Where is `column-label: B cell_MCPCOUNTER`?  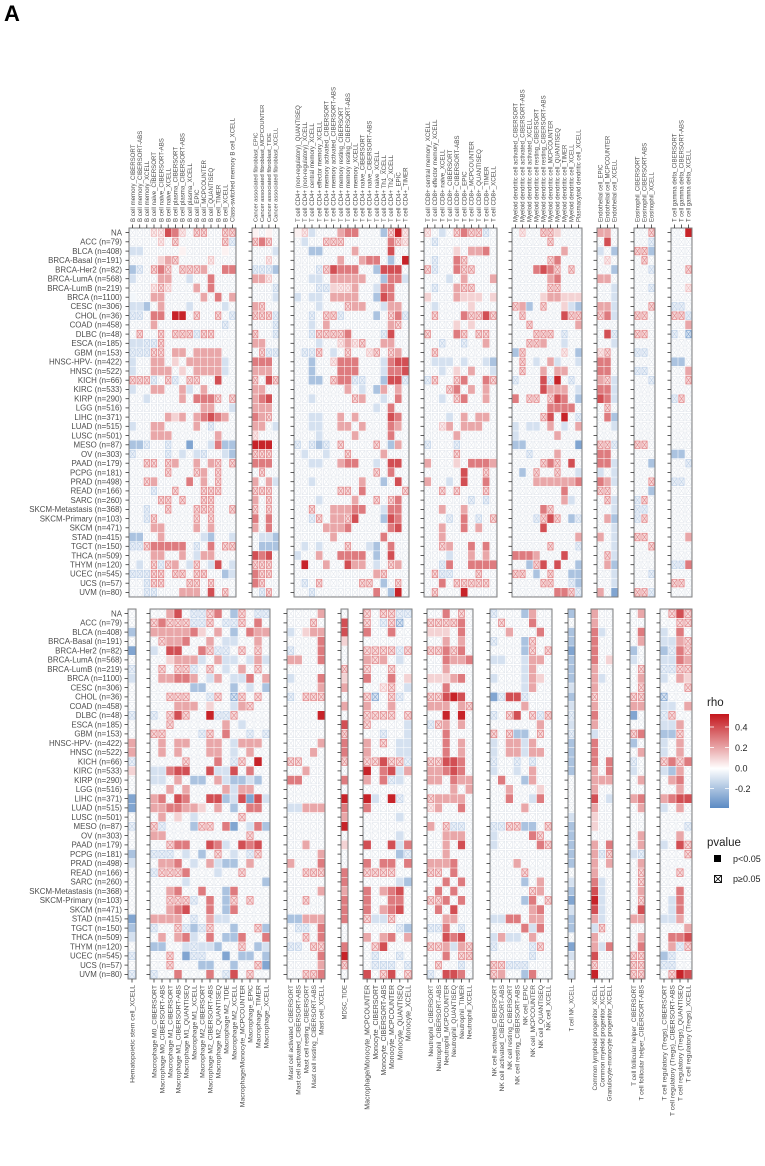 column-label: B cell_MCPCOUNTER is located at coordinates (204, 190).